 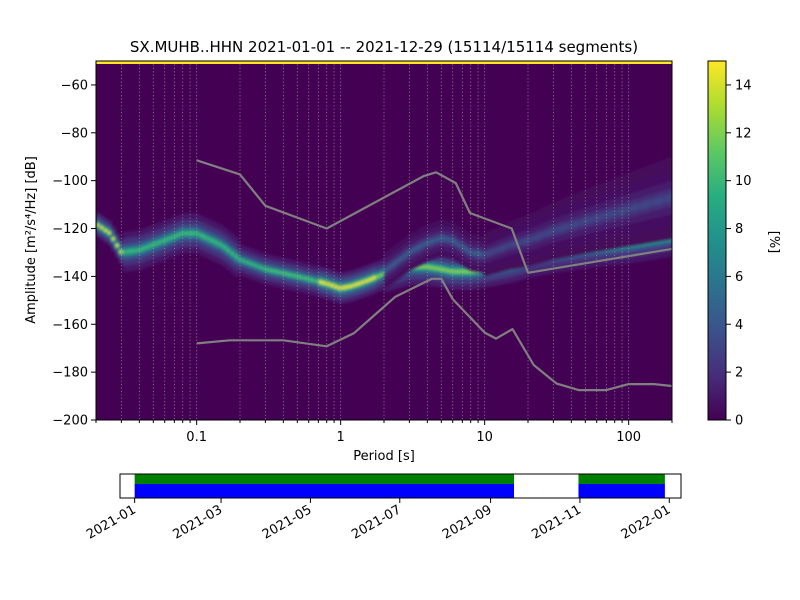 What do you see at coordinates (717, 240) in the screenshot?
I see `colorbar-gradient` at bounding box center [717, 240].